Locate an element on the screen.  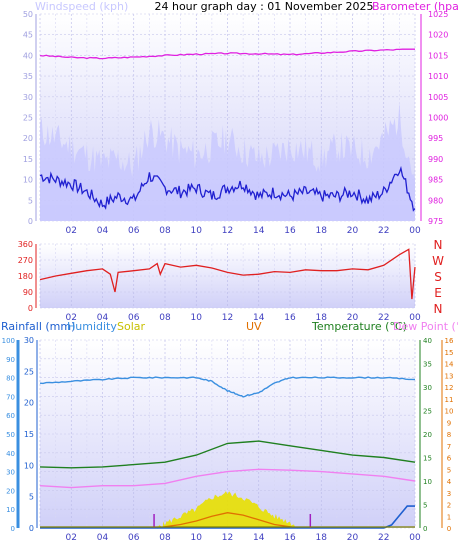
barometer-y-tick-label: 980 is located at coordinates (435, 200).